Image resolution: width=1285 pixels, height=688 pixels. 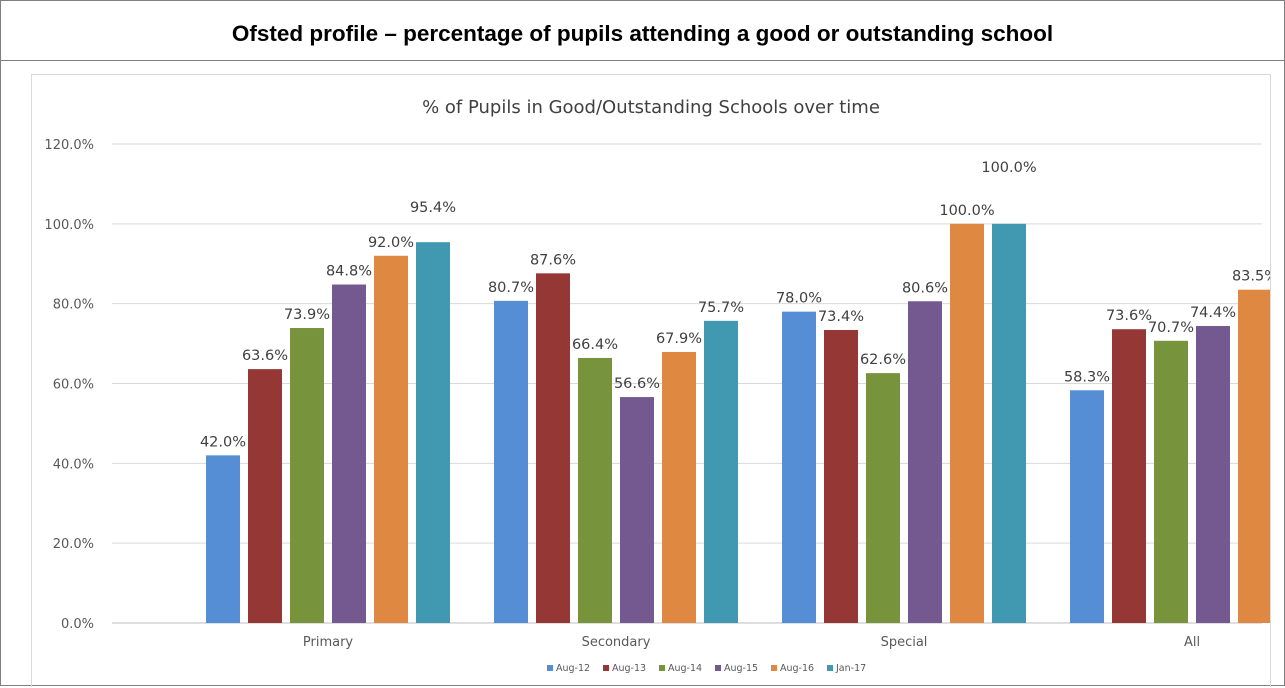 I want to click on bar-aug-14-special, so click(x=883, y=498).